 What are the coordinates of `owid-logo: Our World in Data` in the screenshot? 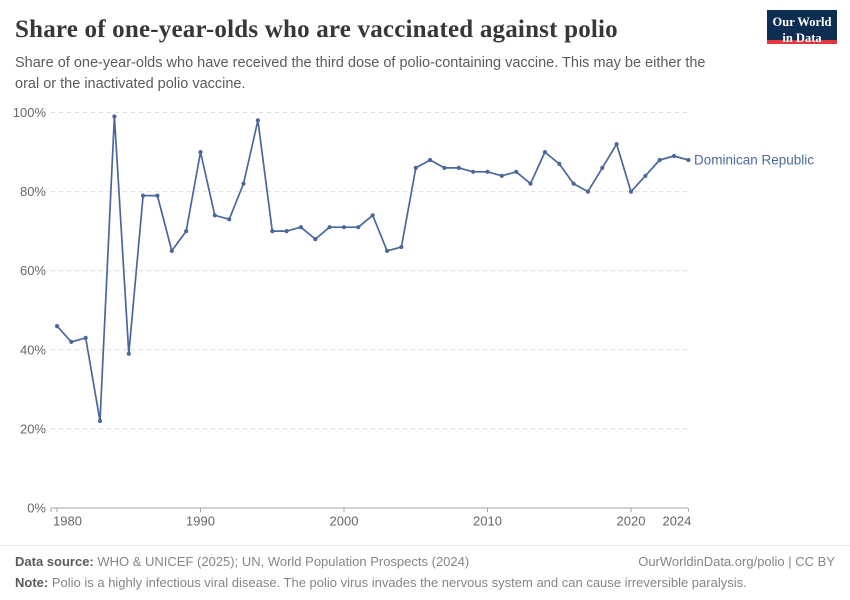 It's located at (802, 28).